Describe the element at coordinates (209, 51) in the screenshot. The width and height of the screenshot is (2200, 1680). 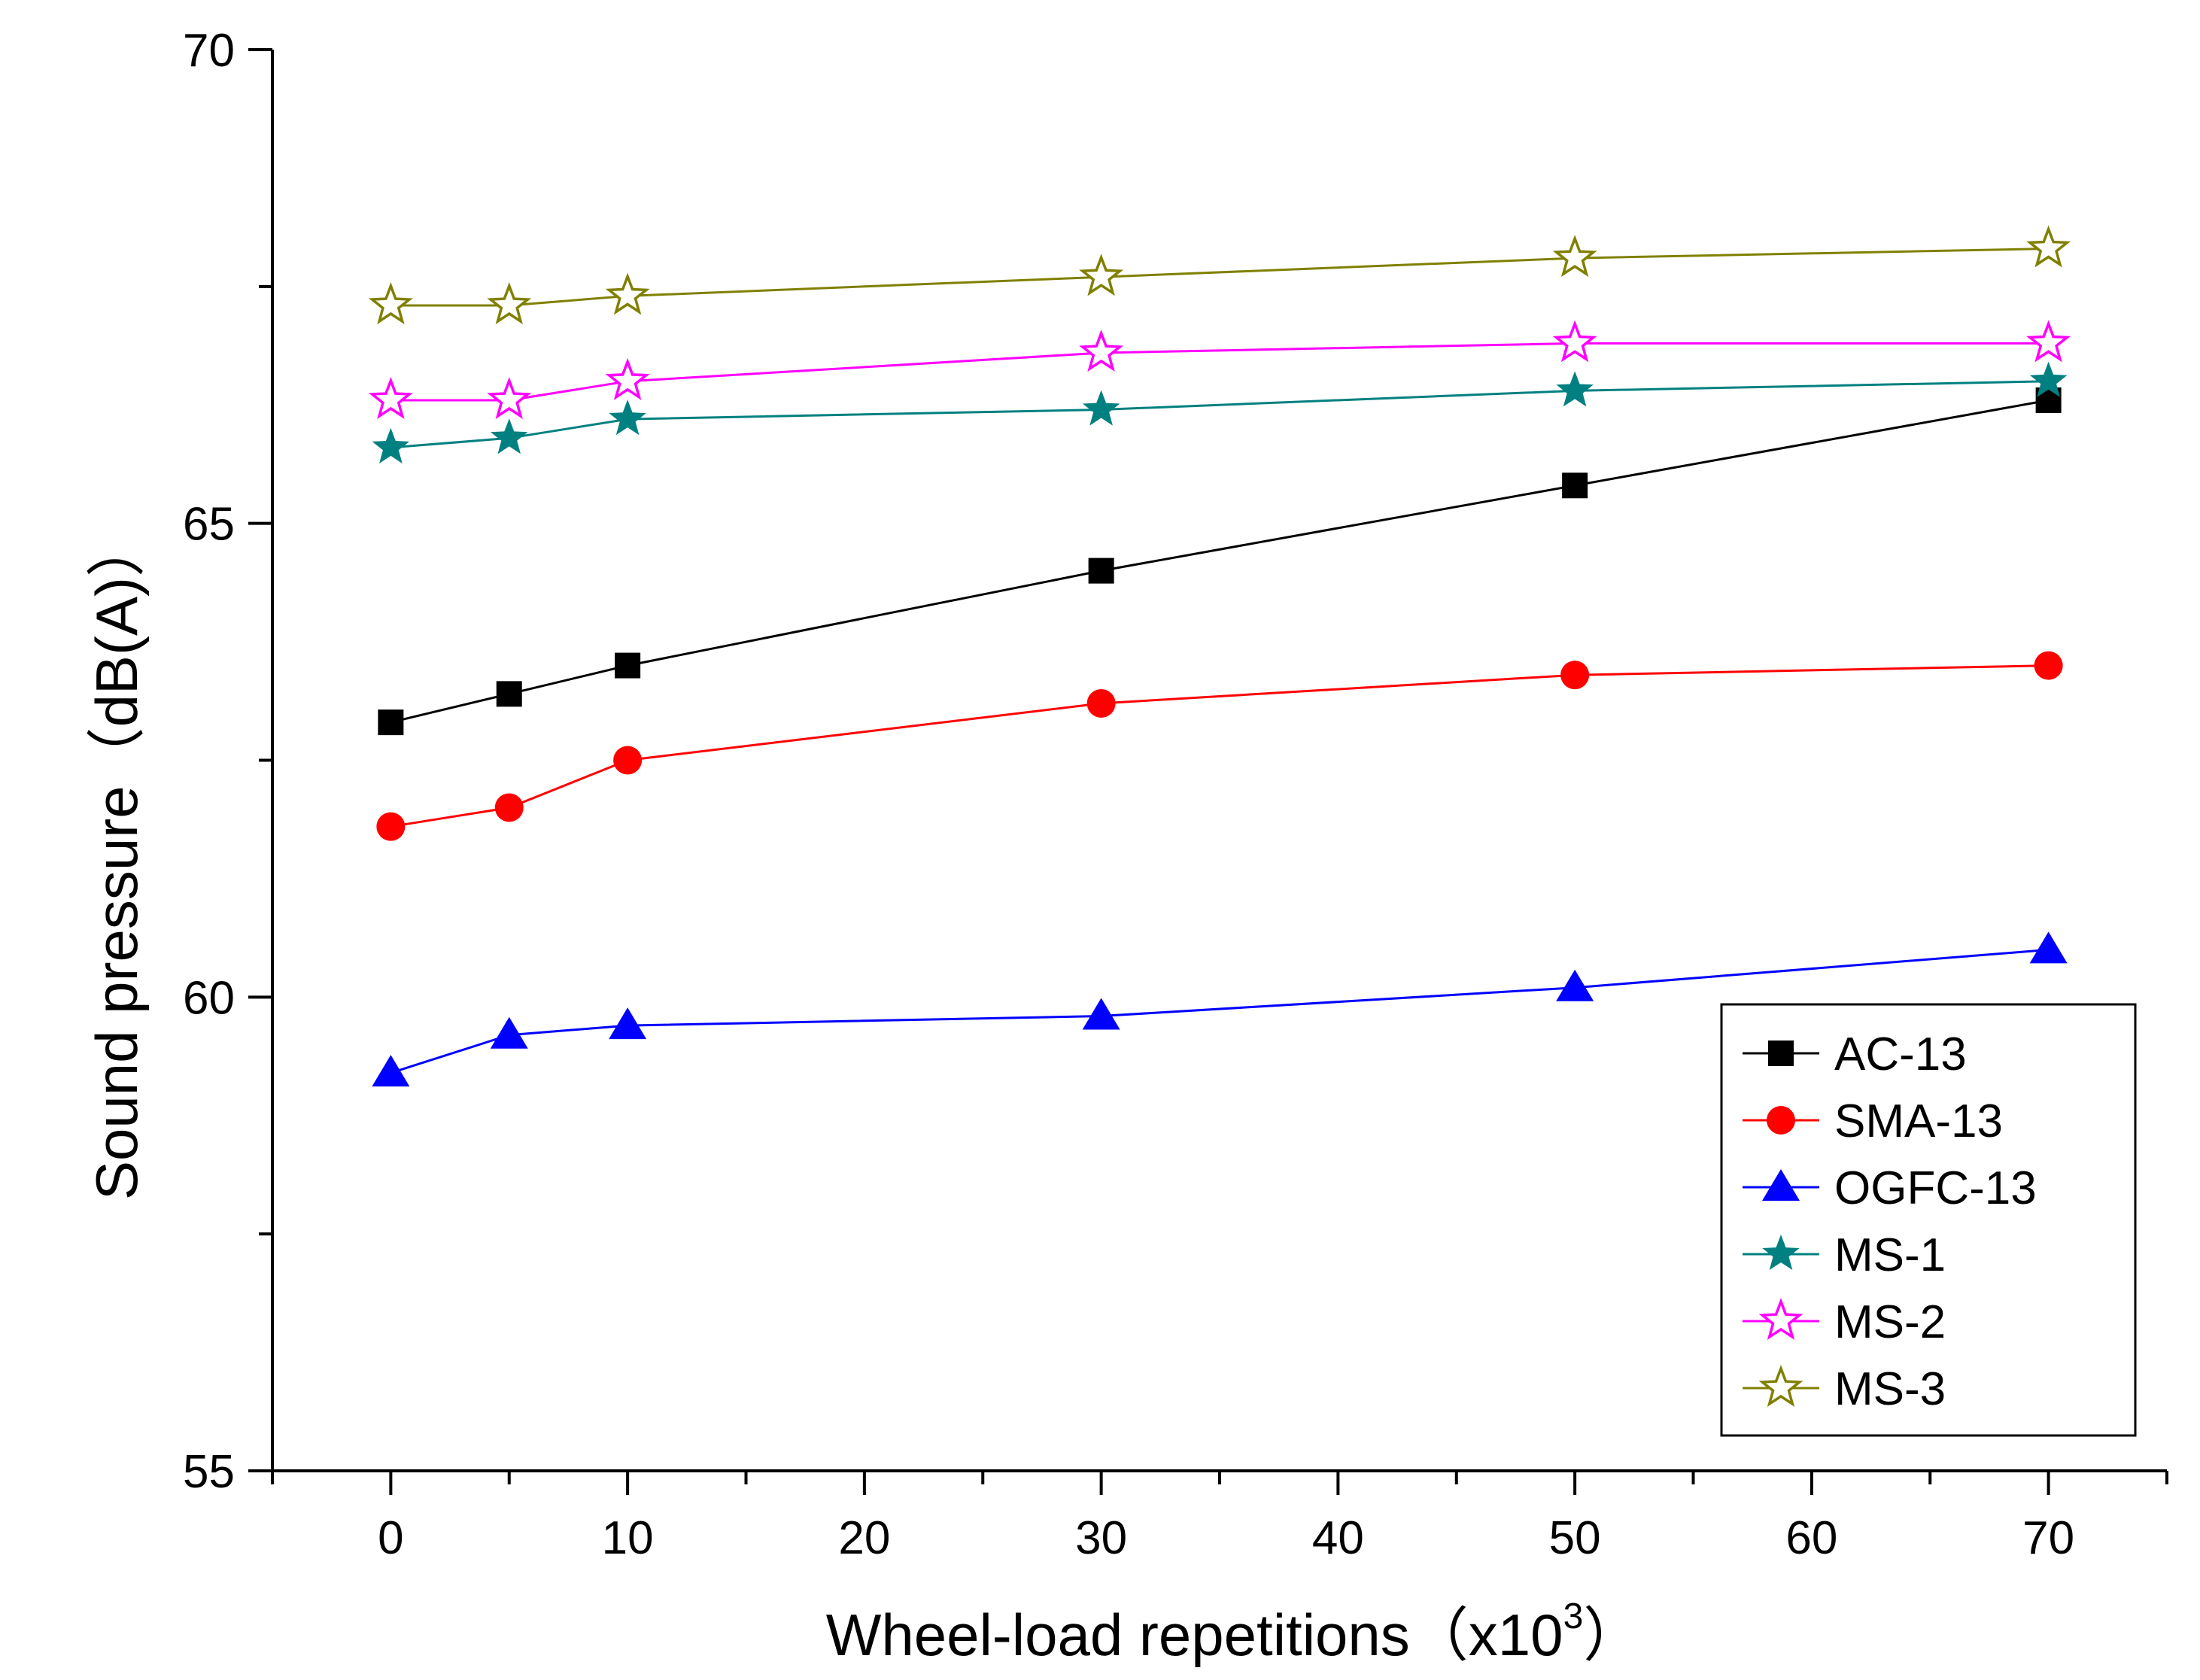
I see `y-tick-label: 70` at that location.